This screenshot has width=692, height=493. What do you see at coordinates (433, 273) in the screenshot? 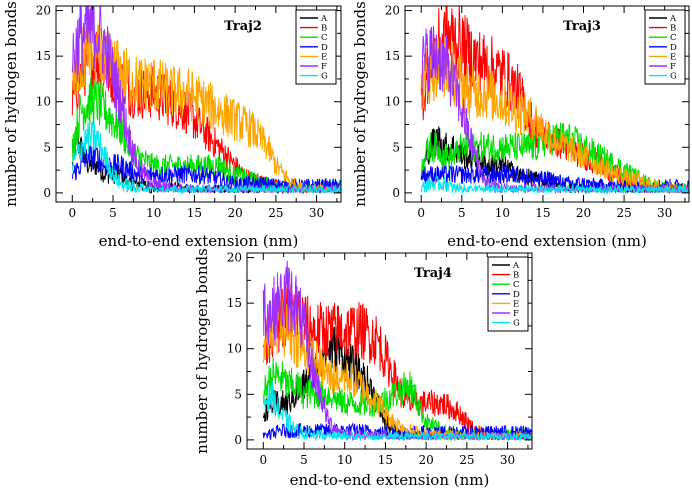
I see `panel-title: Traj4` at bounding box center [433, 273].